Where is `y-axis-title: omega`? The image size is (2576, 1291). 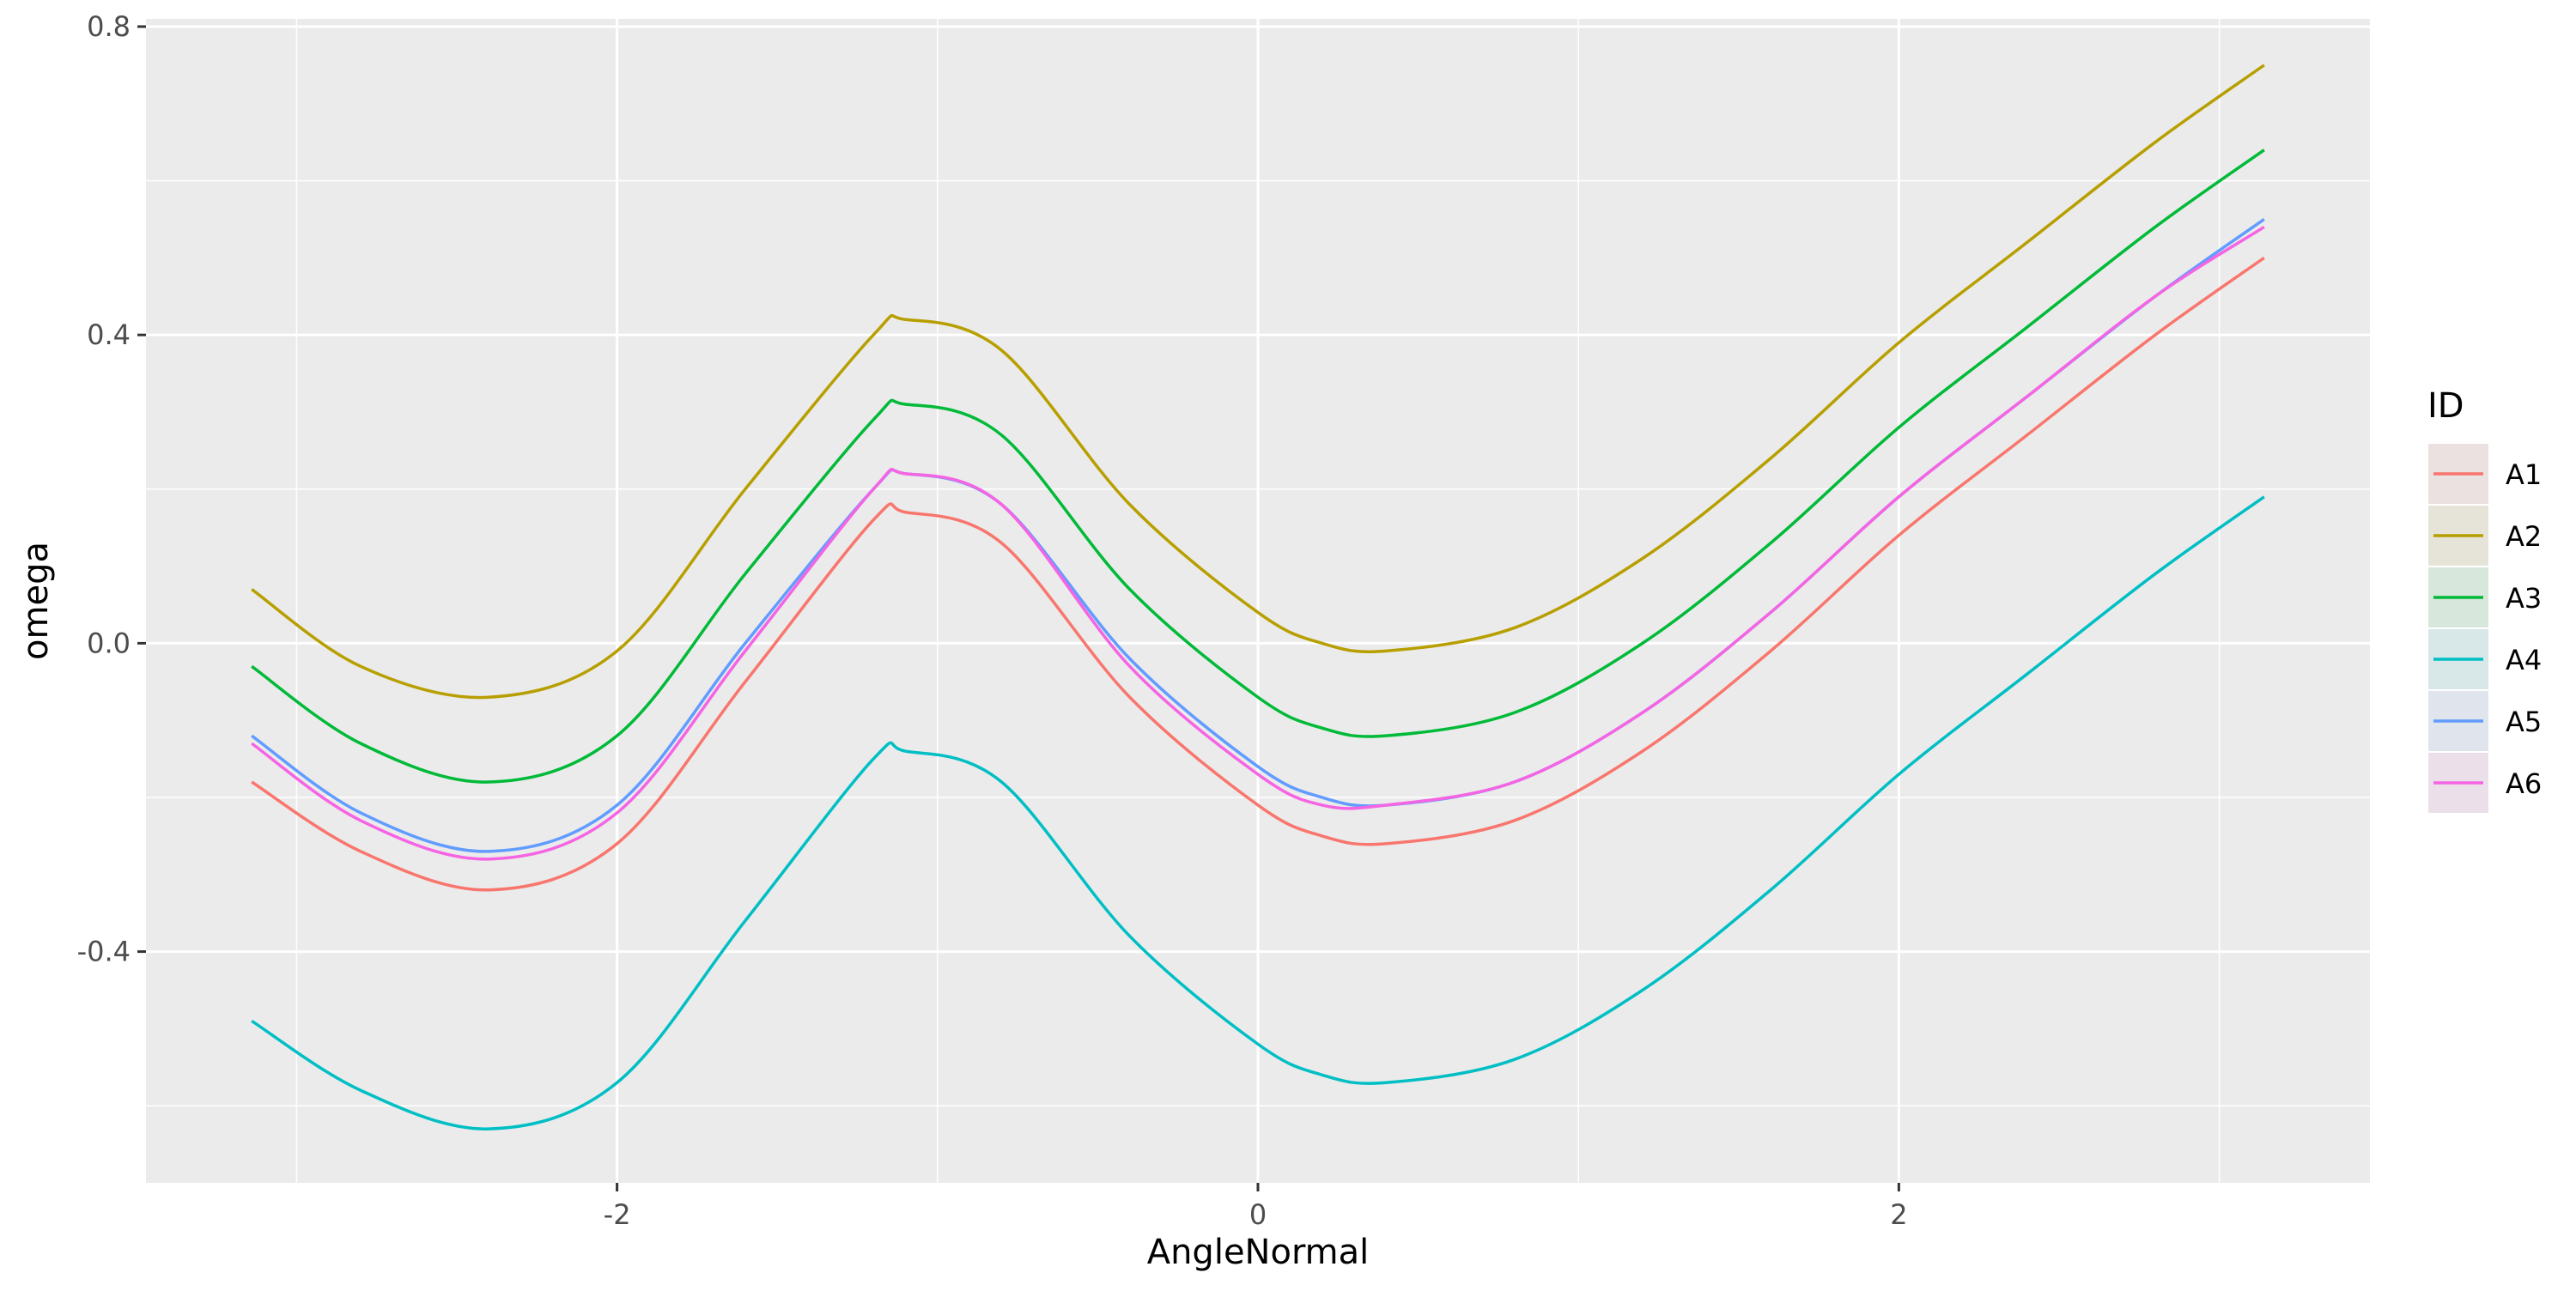
y-axis-title: omega is located at coordinates (36, 601).